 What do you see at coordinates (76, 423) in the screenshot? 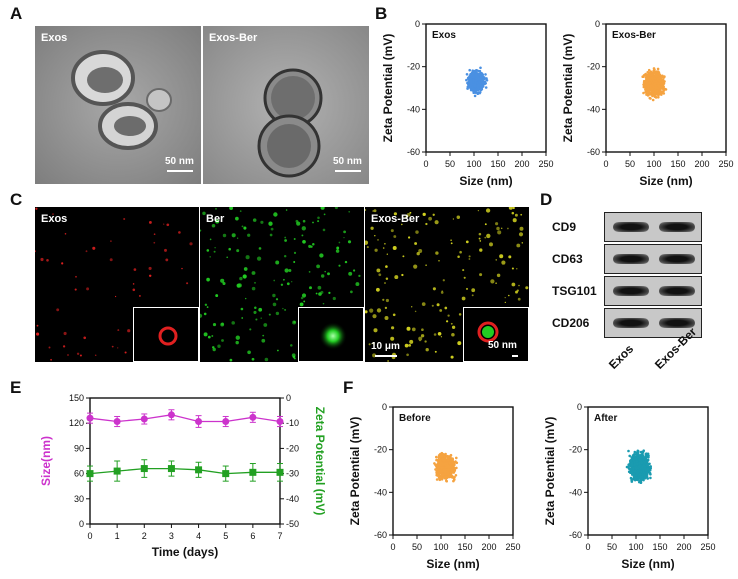
I see `left-y-tick-label: 120` at bounding box center [76, 423].